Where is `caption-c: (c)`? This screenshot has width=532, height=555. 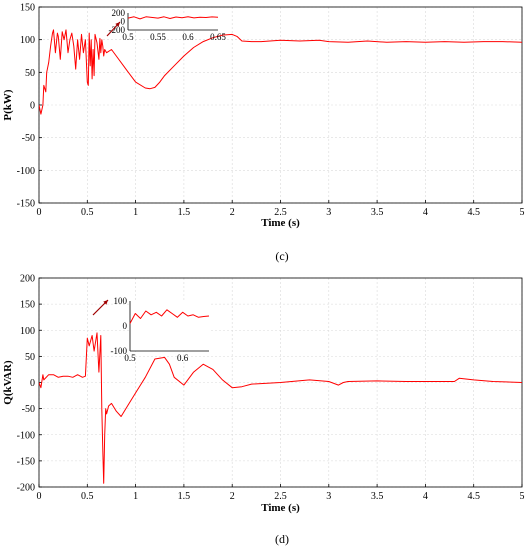
caption-c: (c) is located at coordinates (281, 256).